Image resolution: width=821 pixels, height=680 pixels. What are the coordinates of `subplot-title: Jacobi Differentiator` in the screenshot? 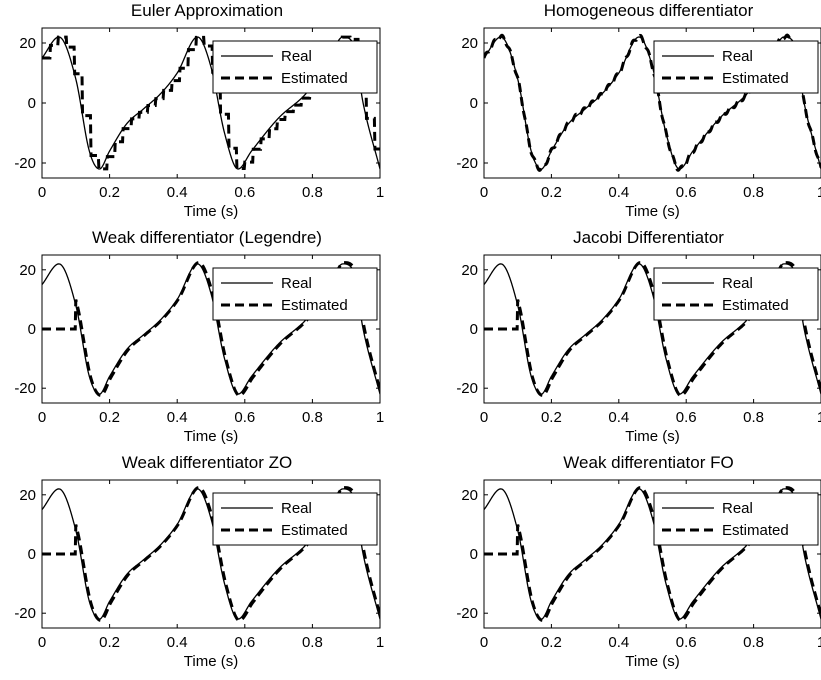 It's located at (648, 237).